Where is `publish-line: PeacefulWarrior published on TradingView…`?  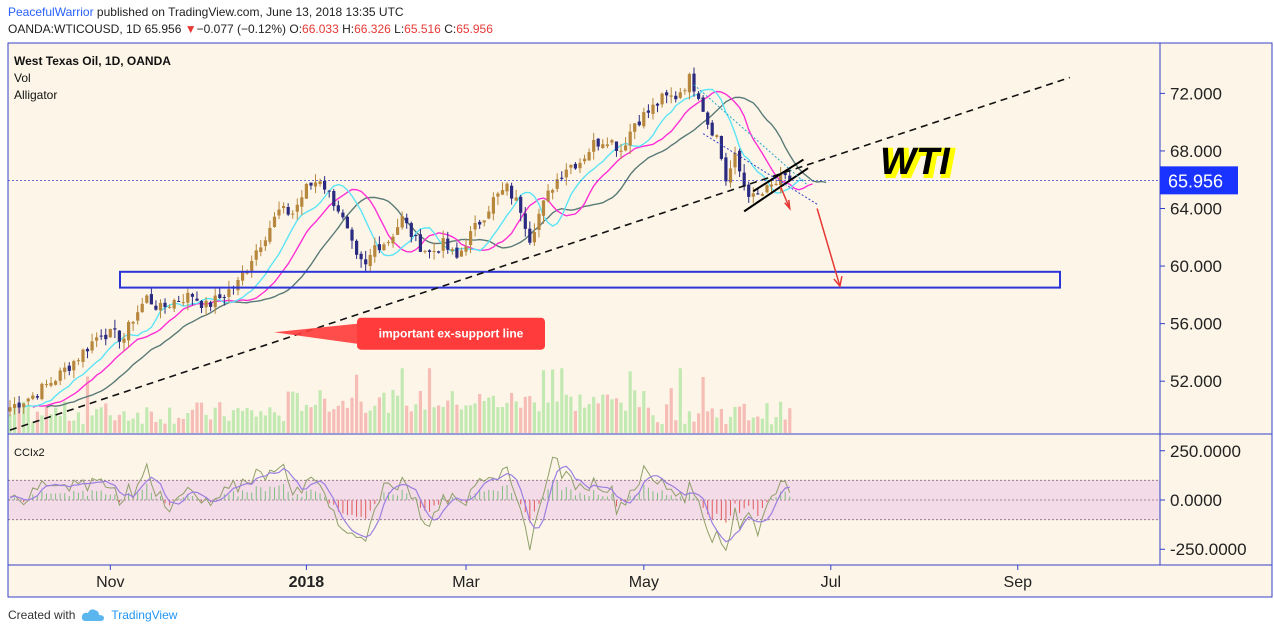 publish-line: PeacefulWarrior published on TradingView… is located at coordinates (206, 12).